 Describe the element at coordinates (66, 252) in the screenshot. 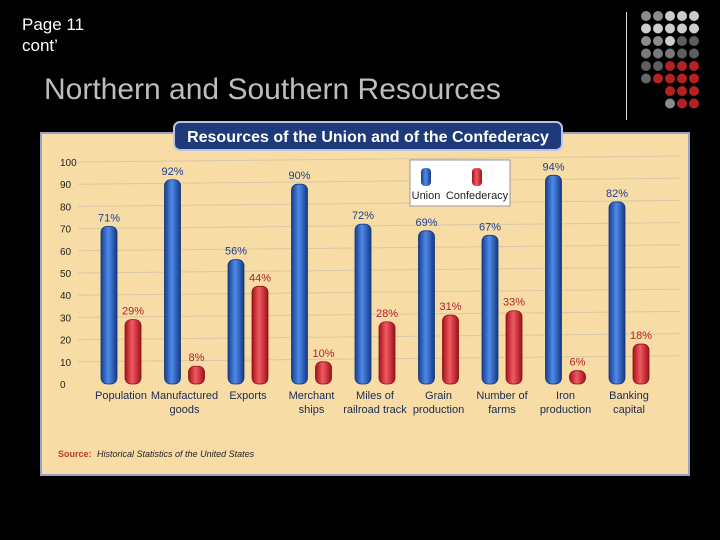

I see `y-tick-label: 60` at that location.